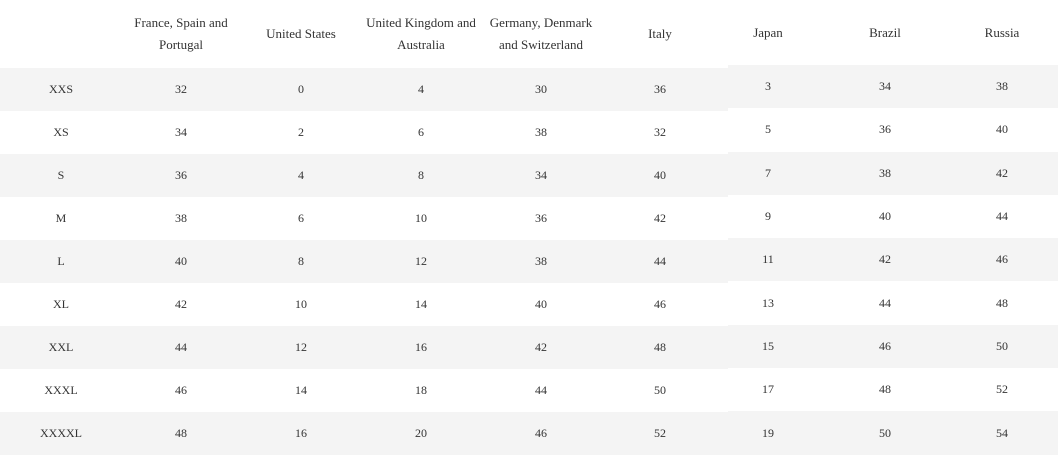  Describe the element at coordinates (421, 433) in the screenshot. I see `size-value: 20` at that location.